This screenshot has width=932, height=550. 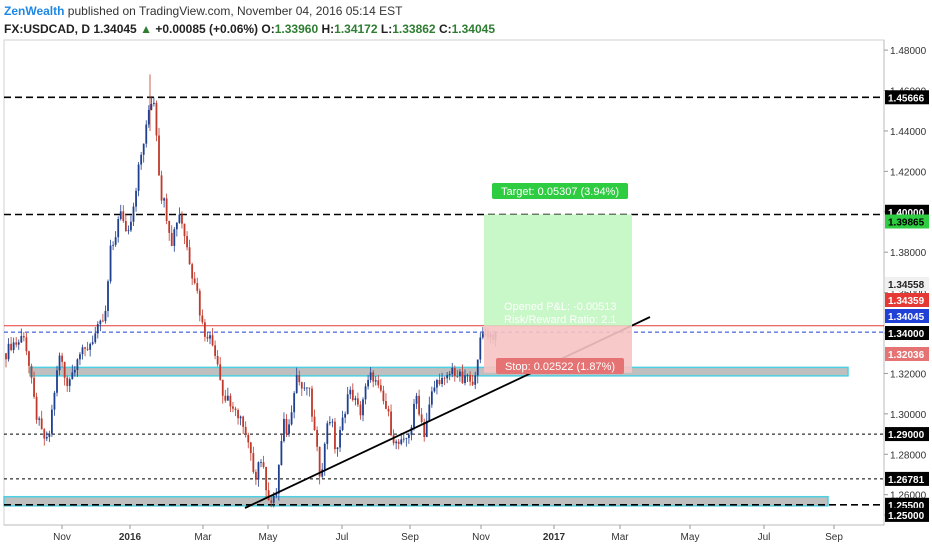 I want to click on stop-label-bg, so click(x=560, y=366).